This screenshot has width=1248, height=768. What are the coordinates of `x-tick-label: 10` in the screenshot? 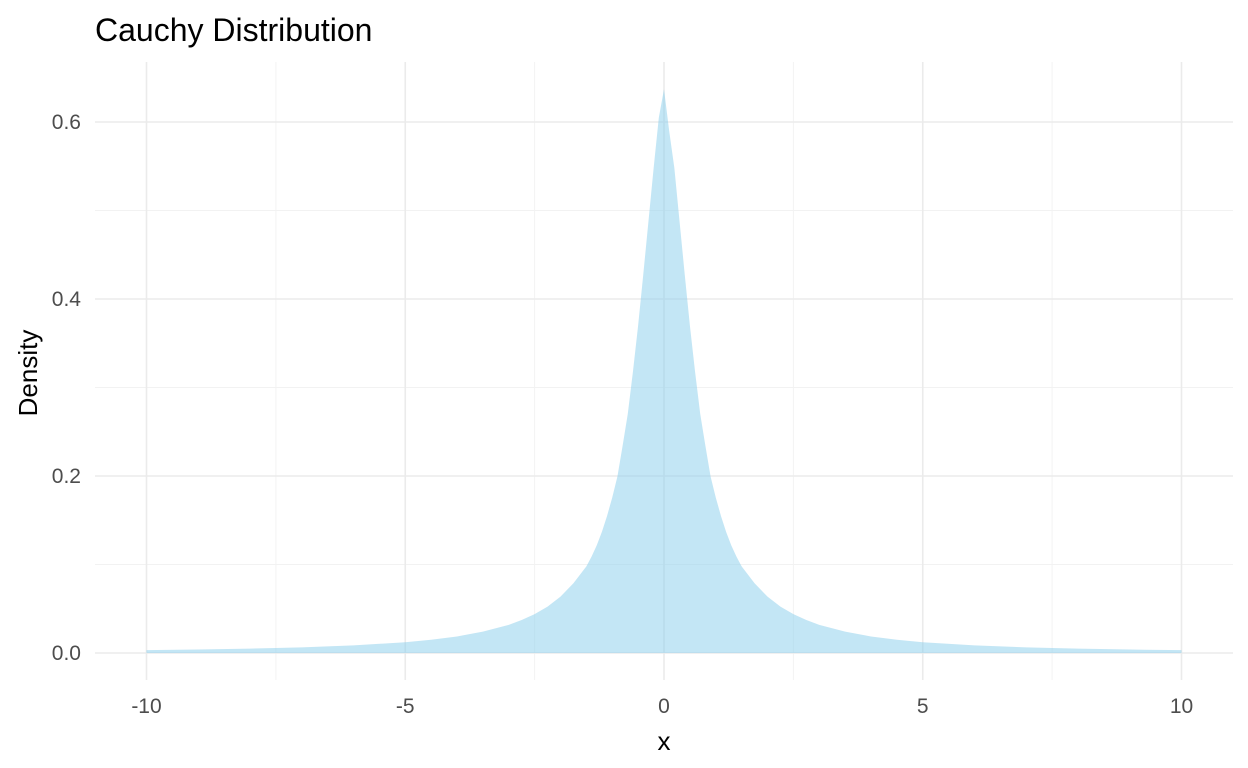 It's located at (1181, 706).